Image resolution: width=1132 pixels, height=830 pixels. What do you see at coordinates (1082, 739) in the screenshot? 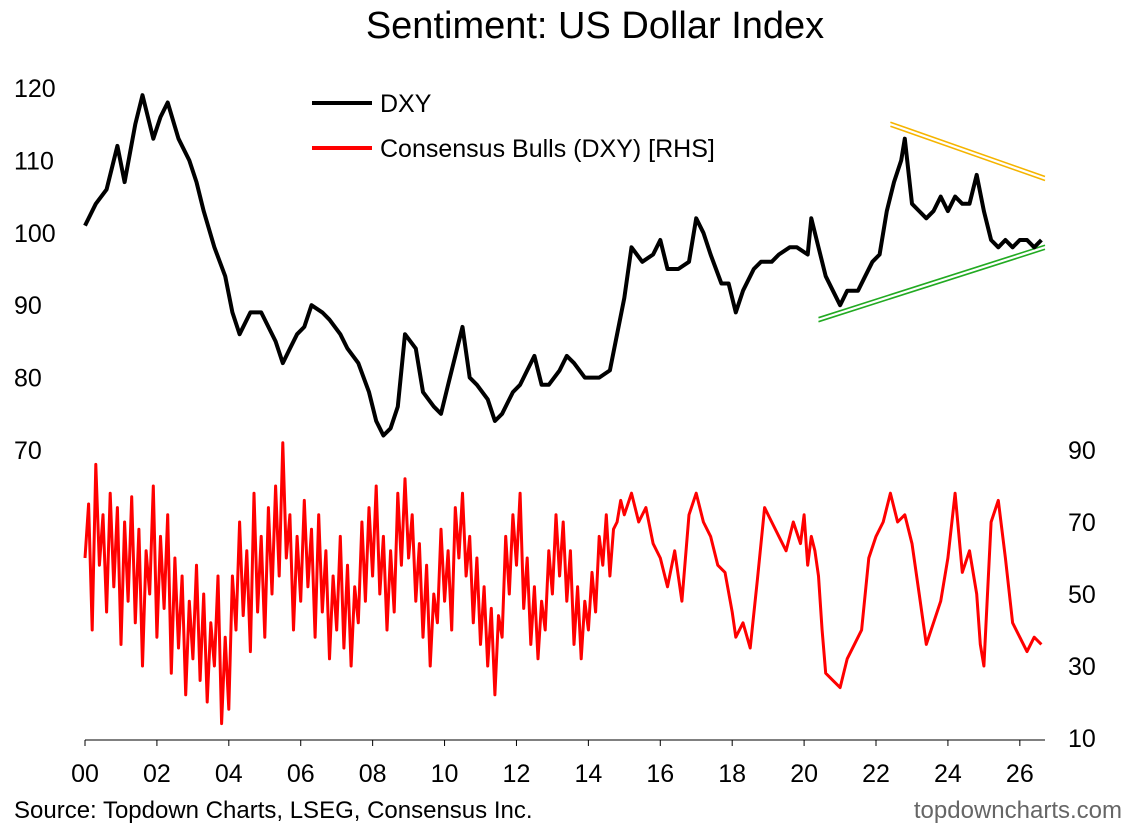
I see `right-tick-label: 10` at bounding box center [1082, 739].